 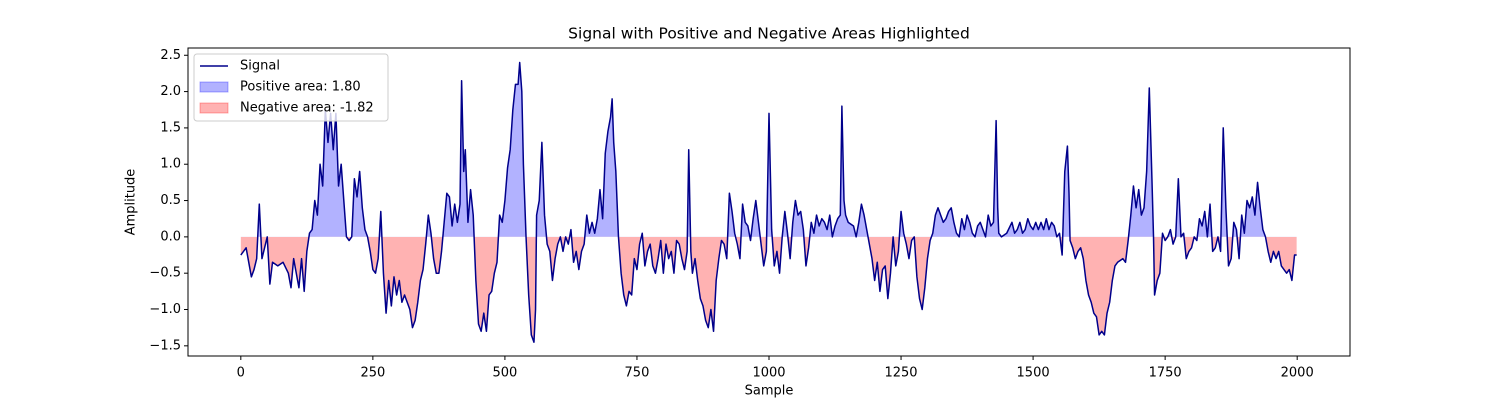 What do you see at coordinates (131, 202) in the screenshot?
I see `y-axis-label: Amplitude` at bounding box center [131, 202].